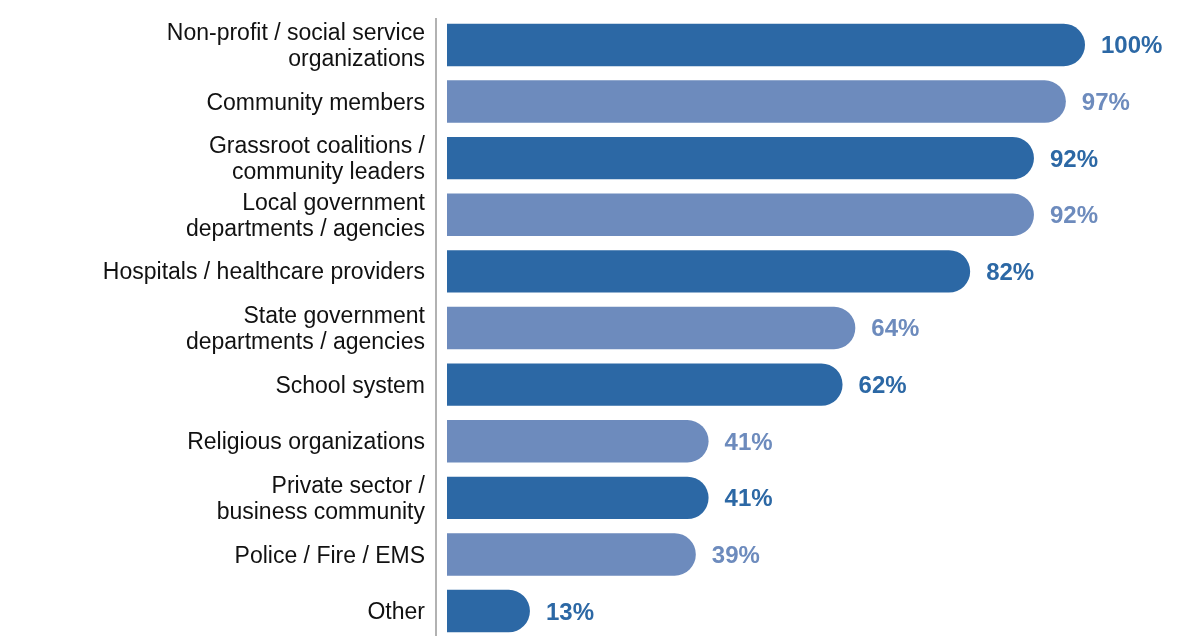  Describe the element at coordinates (317, 158) in the screenshot. I see `y-tick-label: Grassroot coalitions / community leaders` at that location.